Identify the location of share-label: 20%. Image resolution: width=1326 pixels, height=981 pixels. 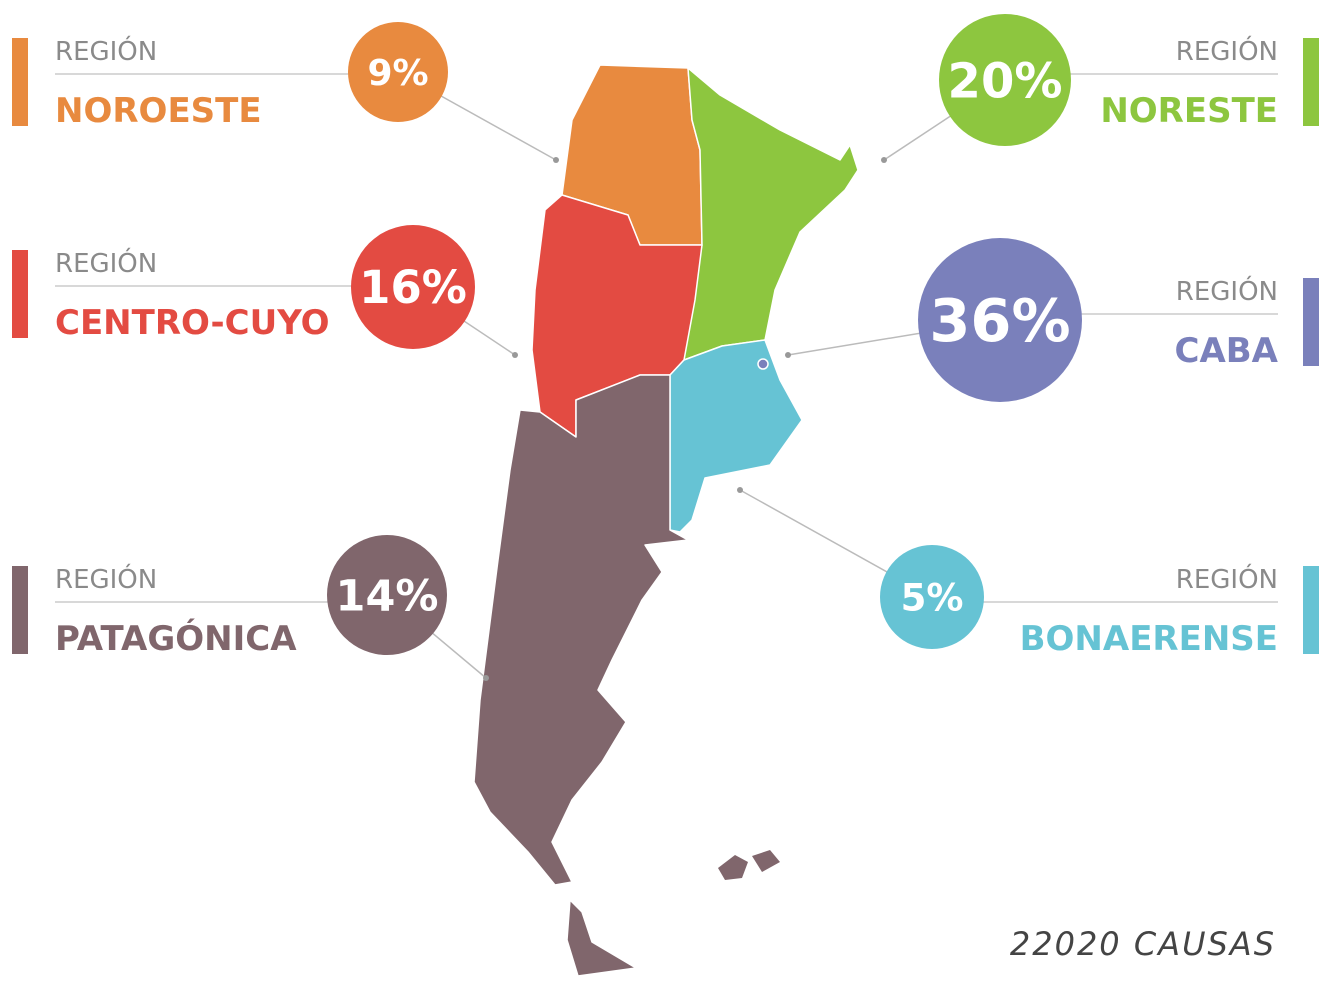
(1005, 81).